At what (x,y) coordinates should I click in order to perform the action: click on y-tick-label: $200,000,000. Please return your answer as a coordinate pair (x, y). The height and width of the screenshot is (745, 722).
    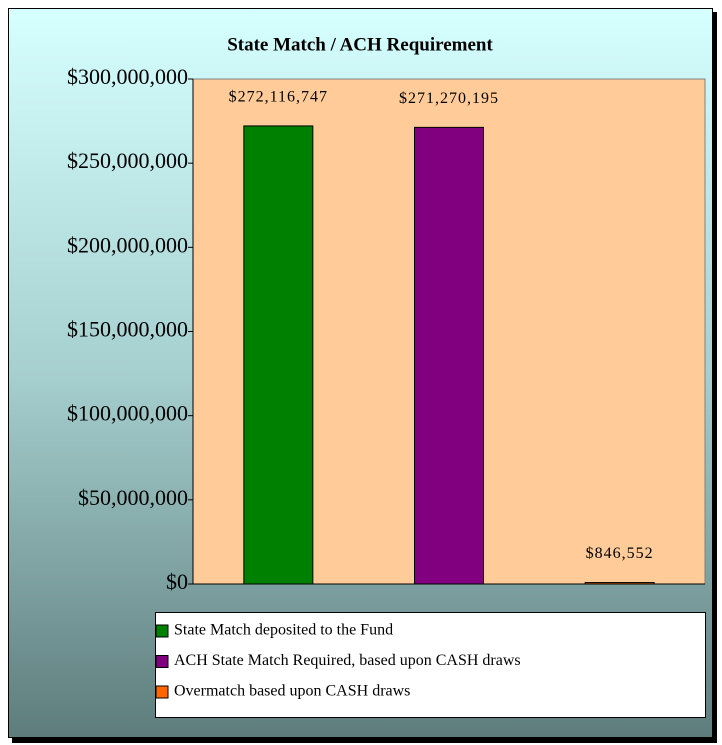
    Looking at the image, I should click on (127, 244).